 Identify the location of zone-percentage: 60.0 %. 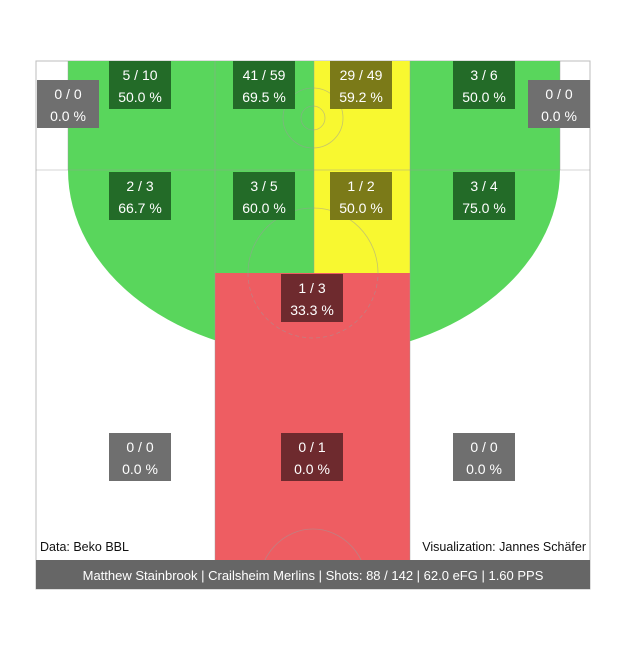
(264, 208).